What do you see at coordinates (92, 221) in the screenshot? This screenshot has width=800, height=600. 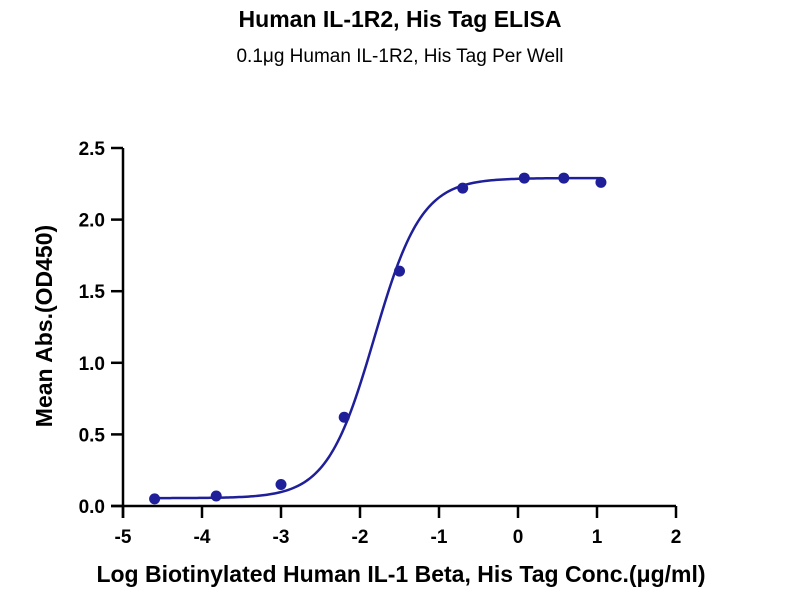 I see `y-tick-label: 2.0` at bounding box center [92, 221].